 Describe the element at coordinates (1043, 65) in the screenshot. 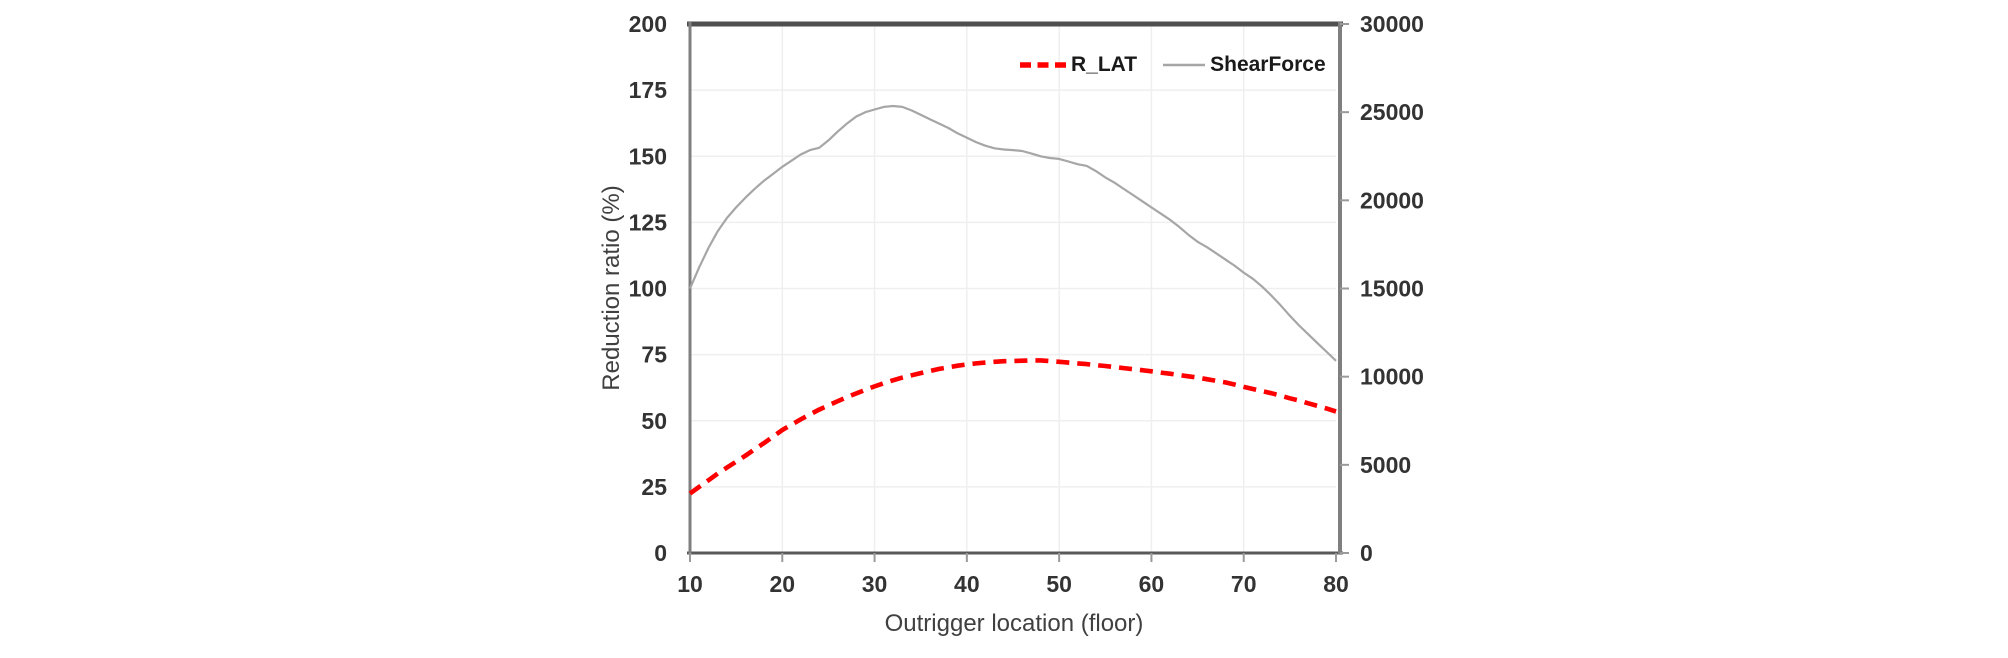

I see `rlat-legend-dash-icon` at that location.